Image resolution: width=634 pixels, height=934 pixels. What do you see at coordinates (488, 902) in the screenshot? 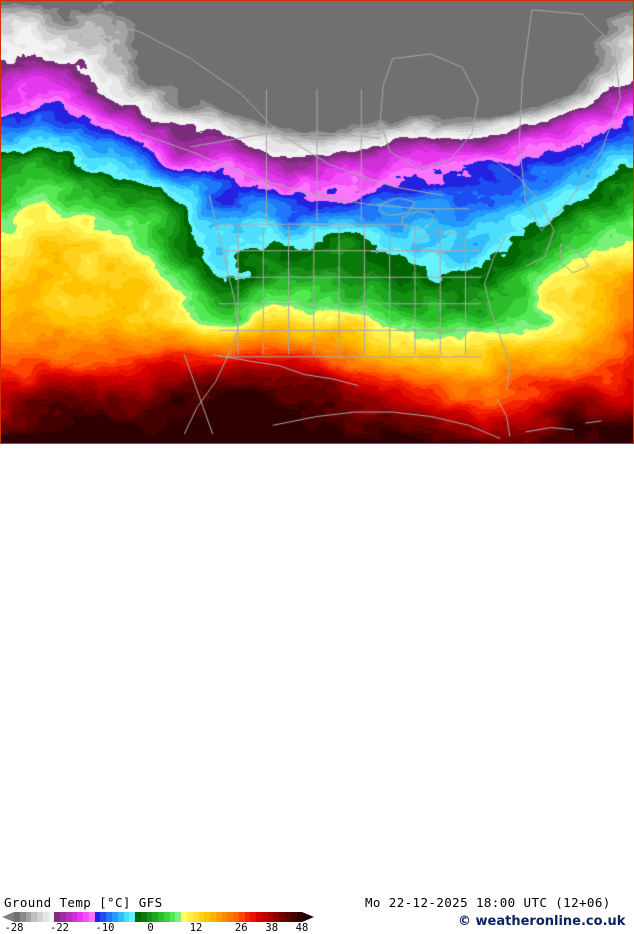
I see `valid-time-label: Mo 22-12-2025 18:00 UTC (12+06)` at bounding box center [488, 902].